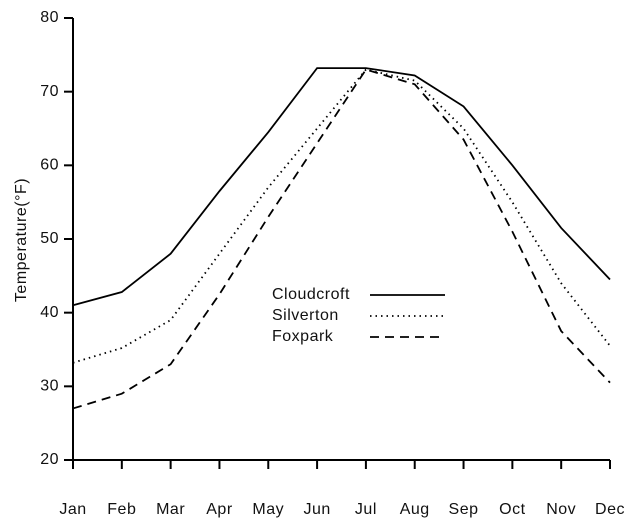 Image resolution: width=632 pixels, height=524 pixels. I want to click on y-axis-label: Temperature(°F), so click(21, 240).